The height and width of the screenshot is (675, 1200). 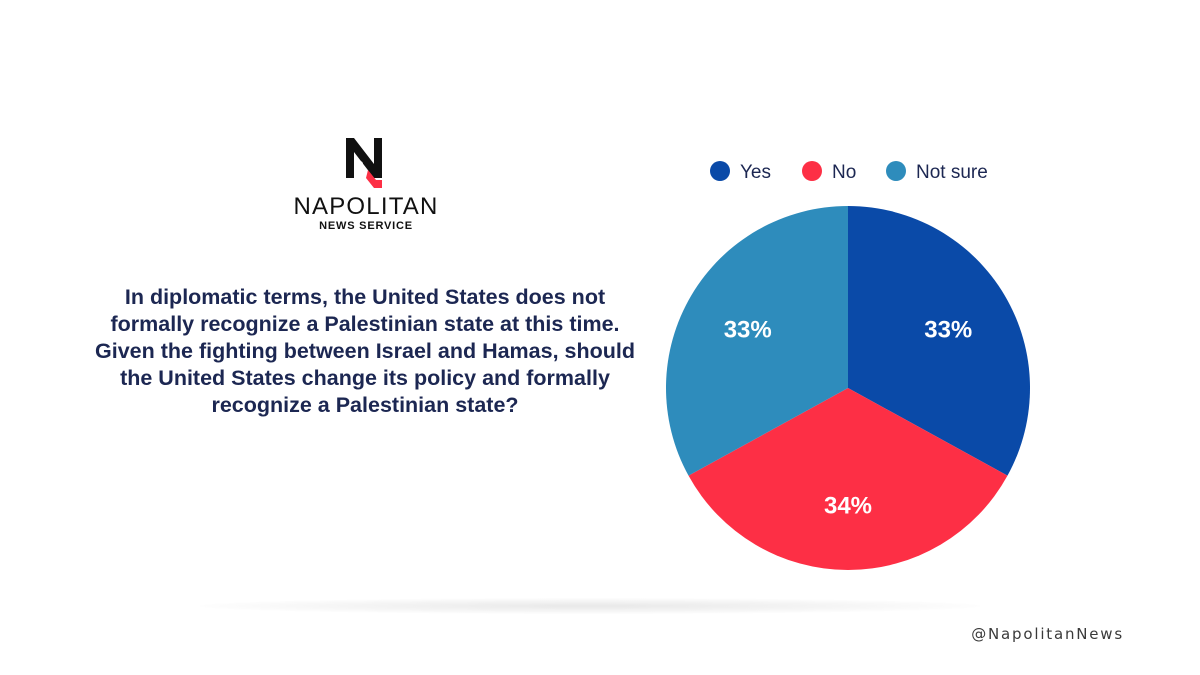 I want to click on legend-label-yes: Yes, so click(x=755, y=172).